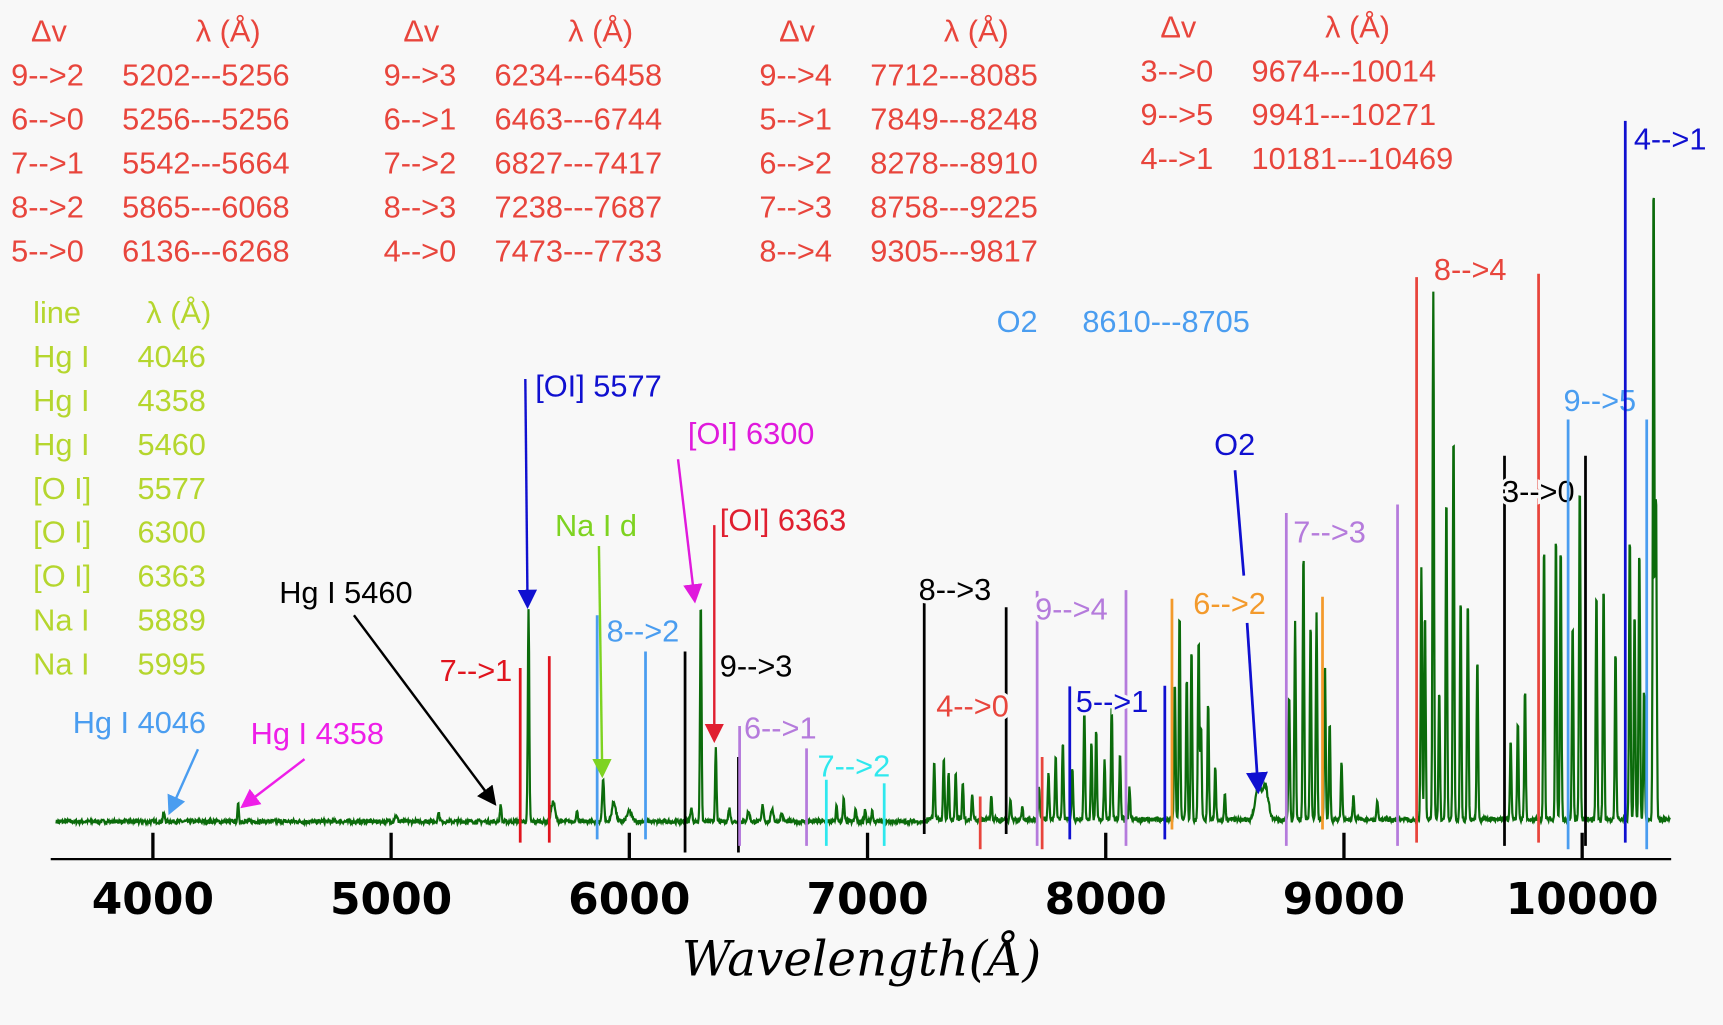  What do you see at coordinates (589, 489) in the screenshot?
I see `line-annotation: [OI] 5577` at bounding box center [589, 489].